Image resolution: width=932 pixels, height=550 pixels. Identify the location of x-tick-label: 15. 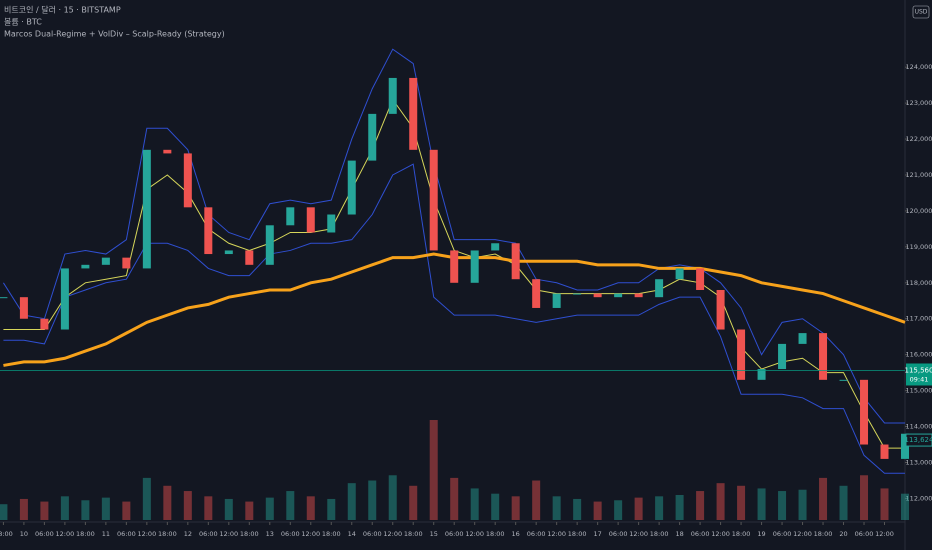
(434, 534).